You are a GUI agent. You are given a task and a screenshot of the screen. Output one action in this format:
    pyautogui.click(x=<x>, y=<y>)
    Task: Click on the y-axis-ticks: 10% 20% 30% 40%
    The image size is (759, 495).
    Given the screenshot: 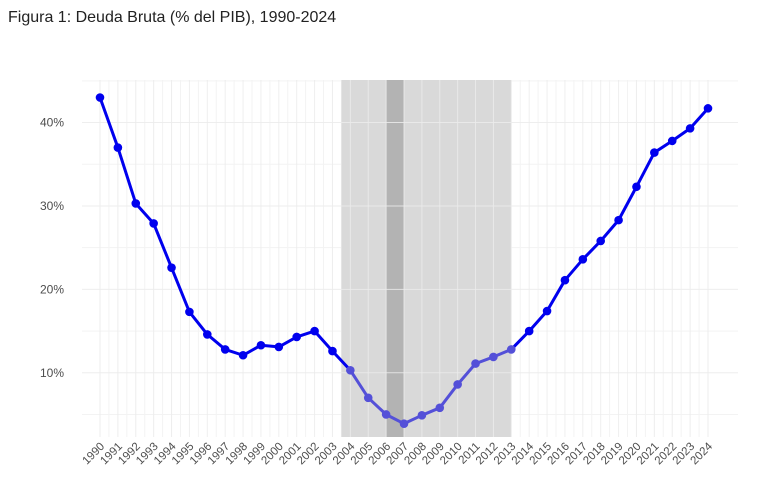 What is the action you would take?
    pyautogui.click(x=52, y=248)
    